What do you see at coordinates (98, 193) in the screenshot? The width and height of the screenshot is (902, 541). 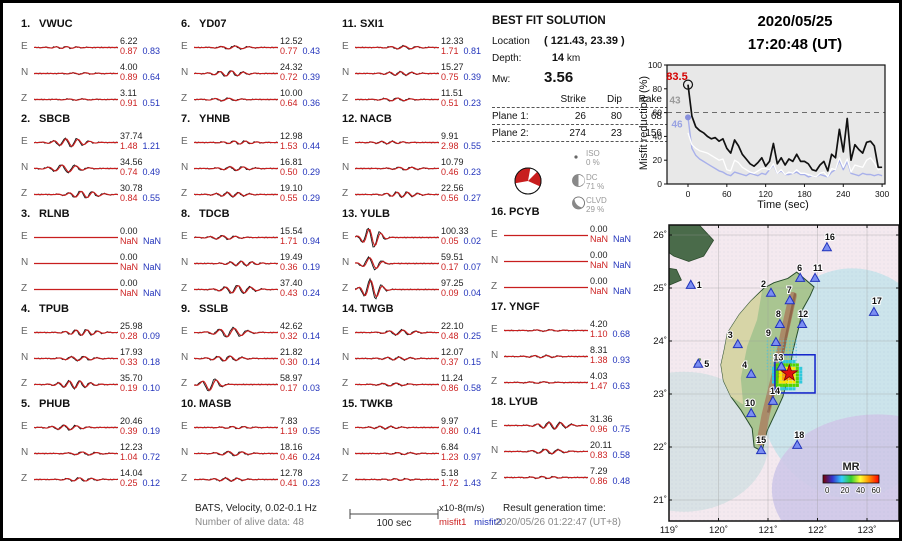 I see `trace-row: Z 30.78 0.84 0.55` at bounding box center [98, 193].